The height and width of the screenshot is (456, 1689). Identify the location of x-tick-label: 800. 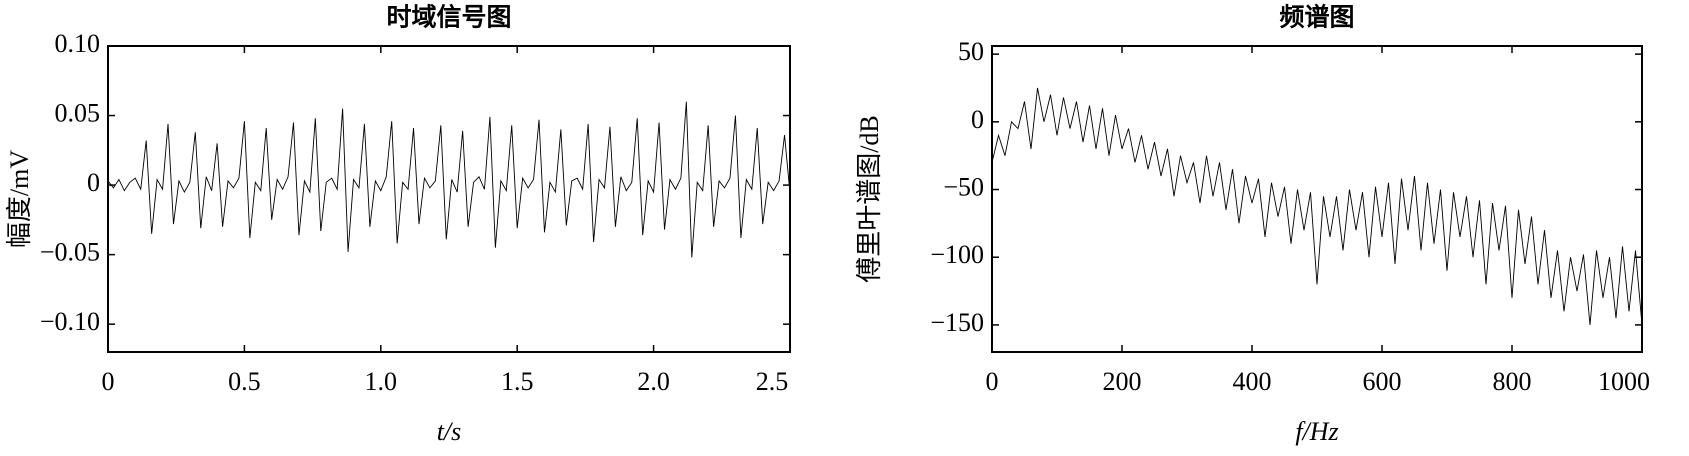
(1512, 381).